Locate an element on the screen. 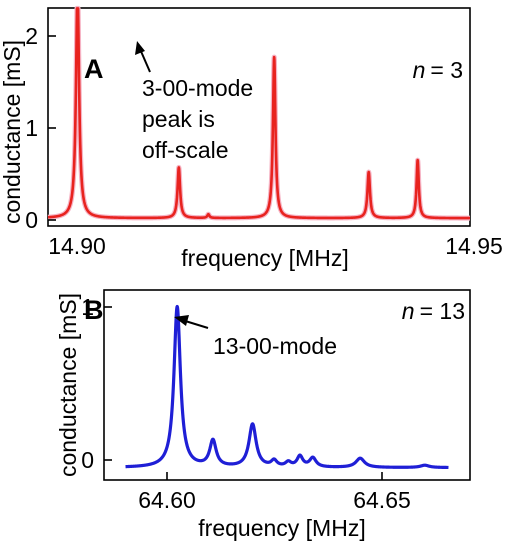  panel-a-ytick-label: 2 is located at coordinates (31, 36).